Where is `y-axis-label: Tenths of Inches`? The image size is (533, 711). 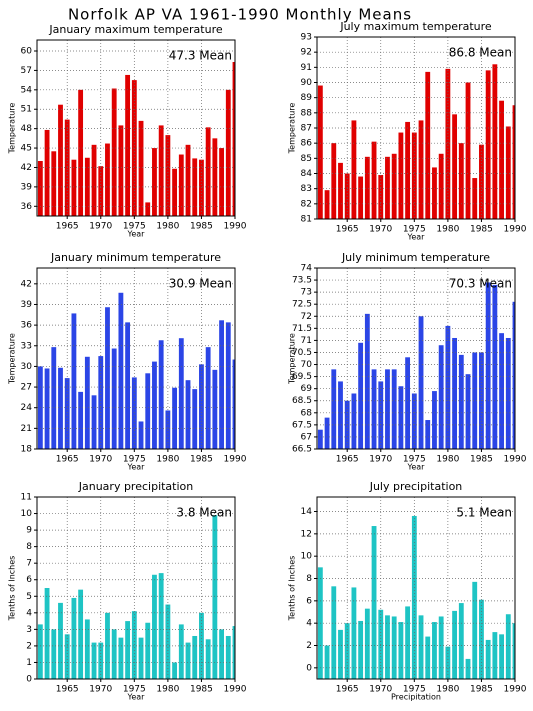
y-axis-label: Tenths of Inches is located at coordinates (12, 589).